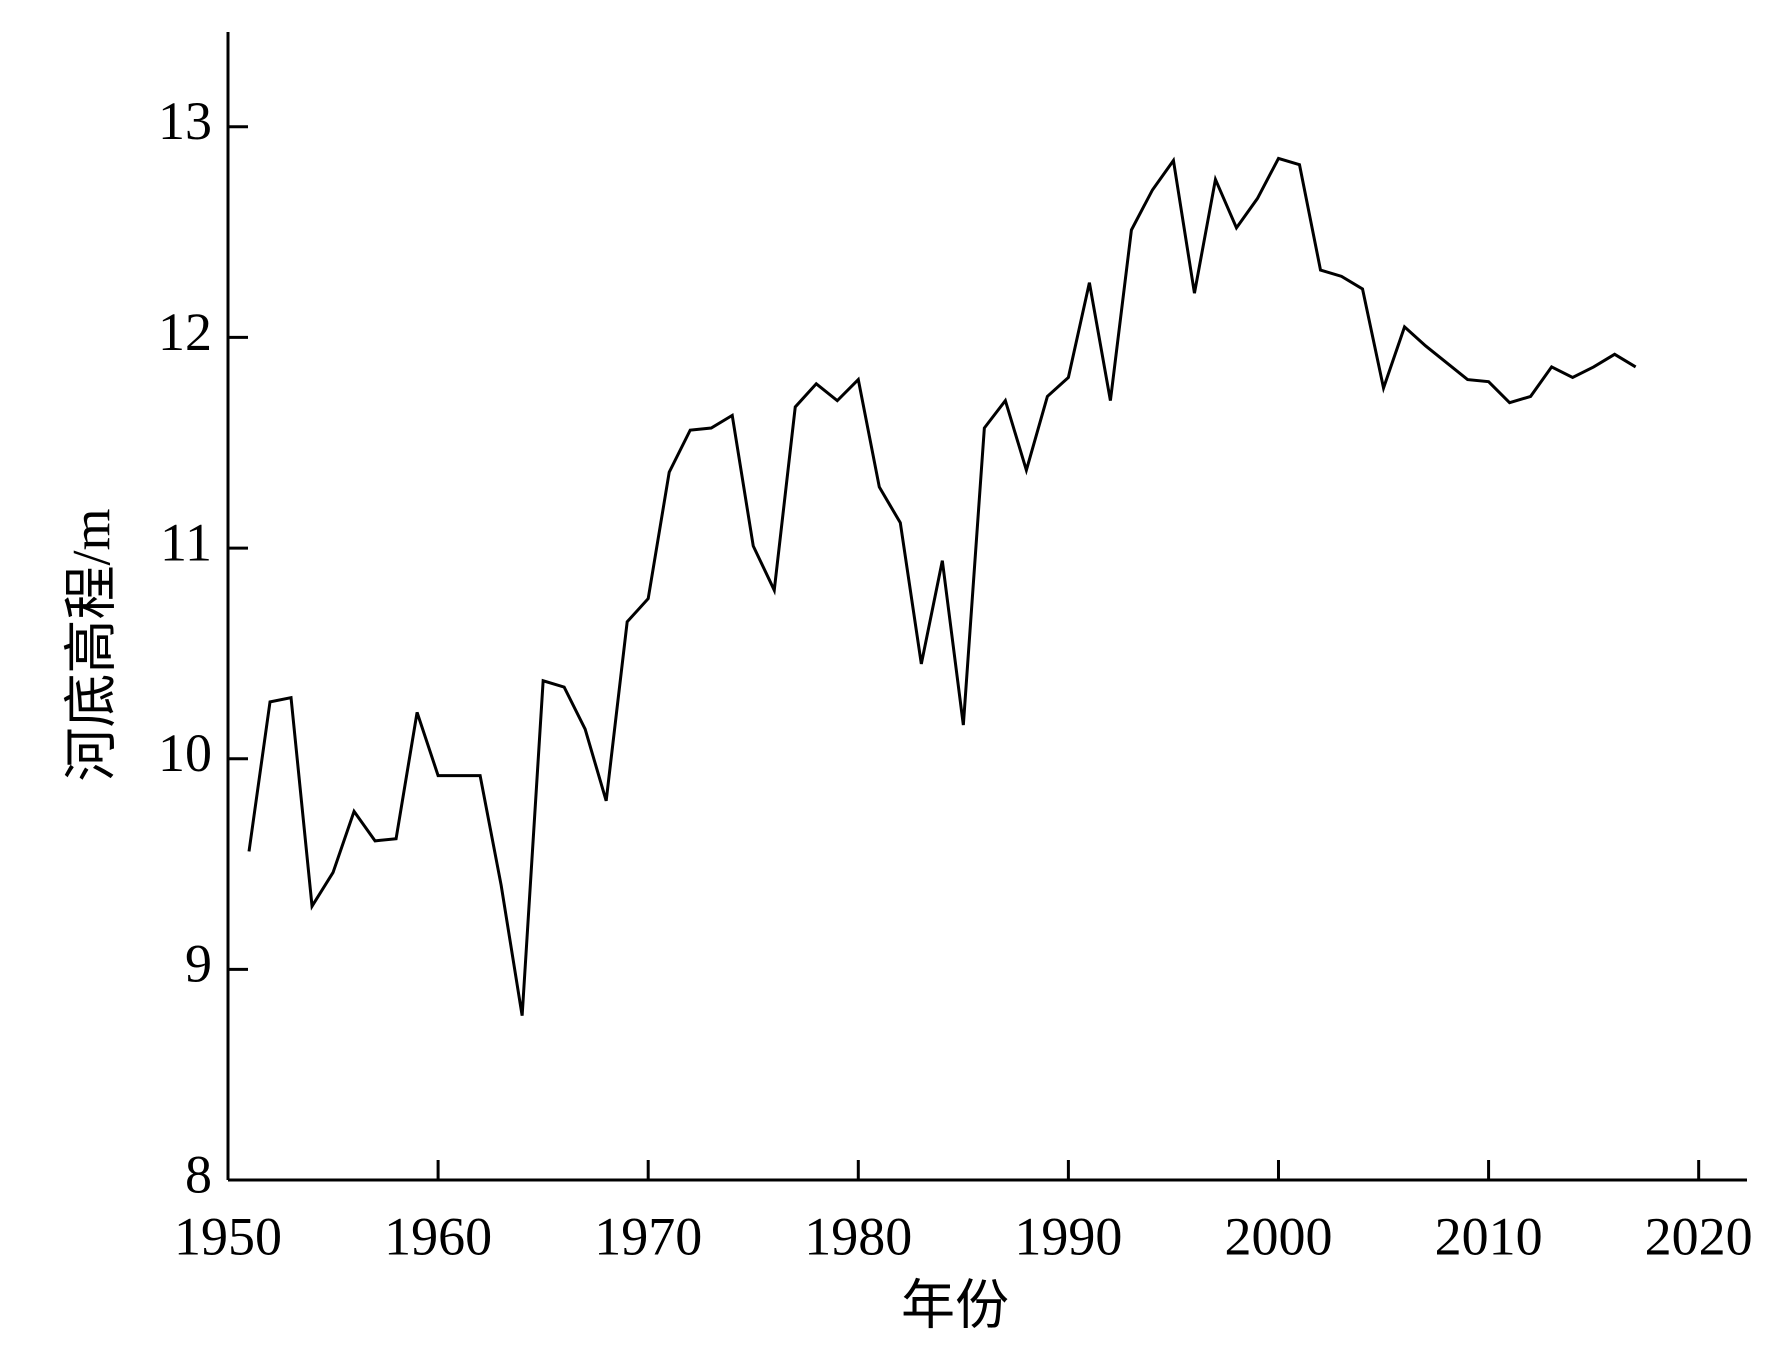 The height and width of the screenshot is (1346, 1772). I want to click on x-tick-label: 1970, so click(648, 1236).